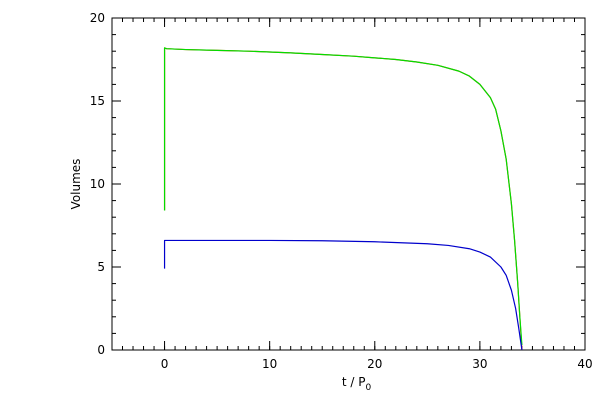 This screenshot has width=600, height=400. What do you see at coordinates (97, 184) in the screenshot?
I see `y-tick-label: 10` at bounding box center [97, 184].